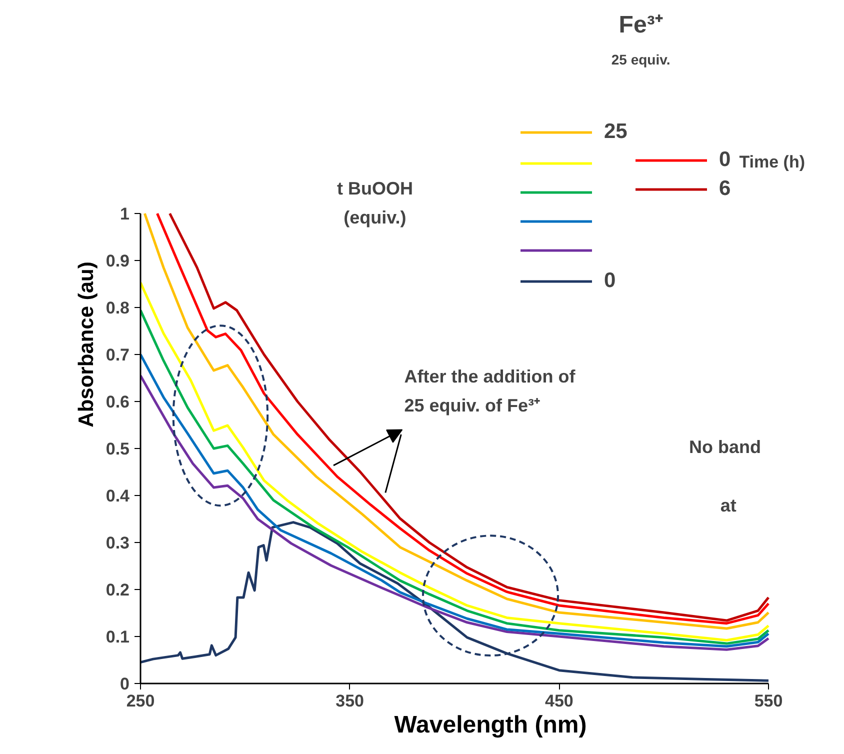  Describe the element at coordinates (140, 701) in the screenshot. I see `x-tick-label: 250` at that location.